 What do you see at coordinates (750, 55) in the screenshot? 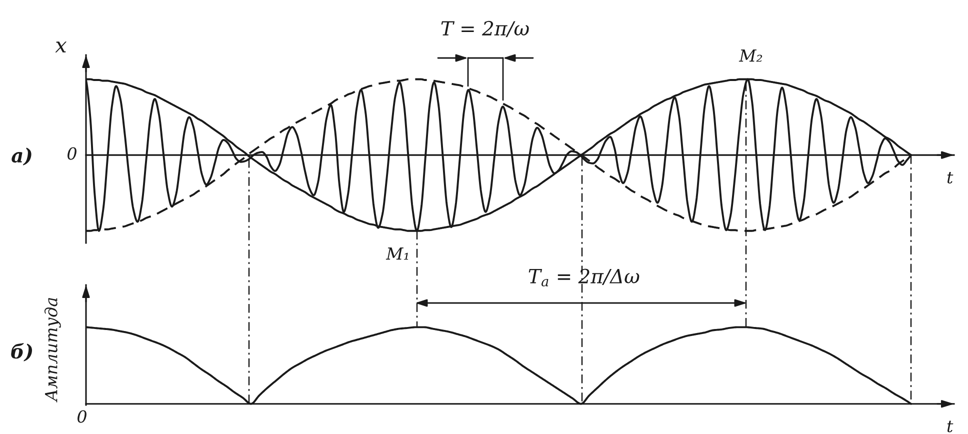
I see `text: M₂` at bounding box center [750, 55].